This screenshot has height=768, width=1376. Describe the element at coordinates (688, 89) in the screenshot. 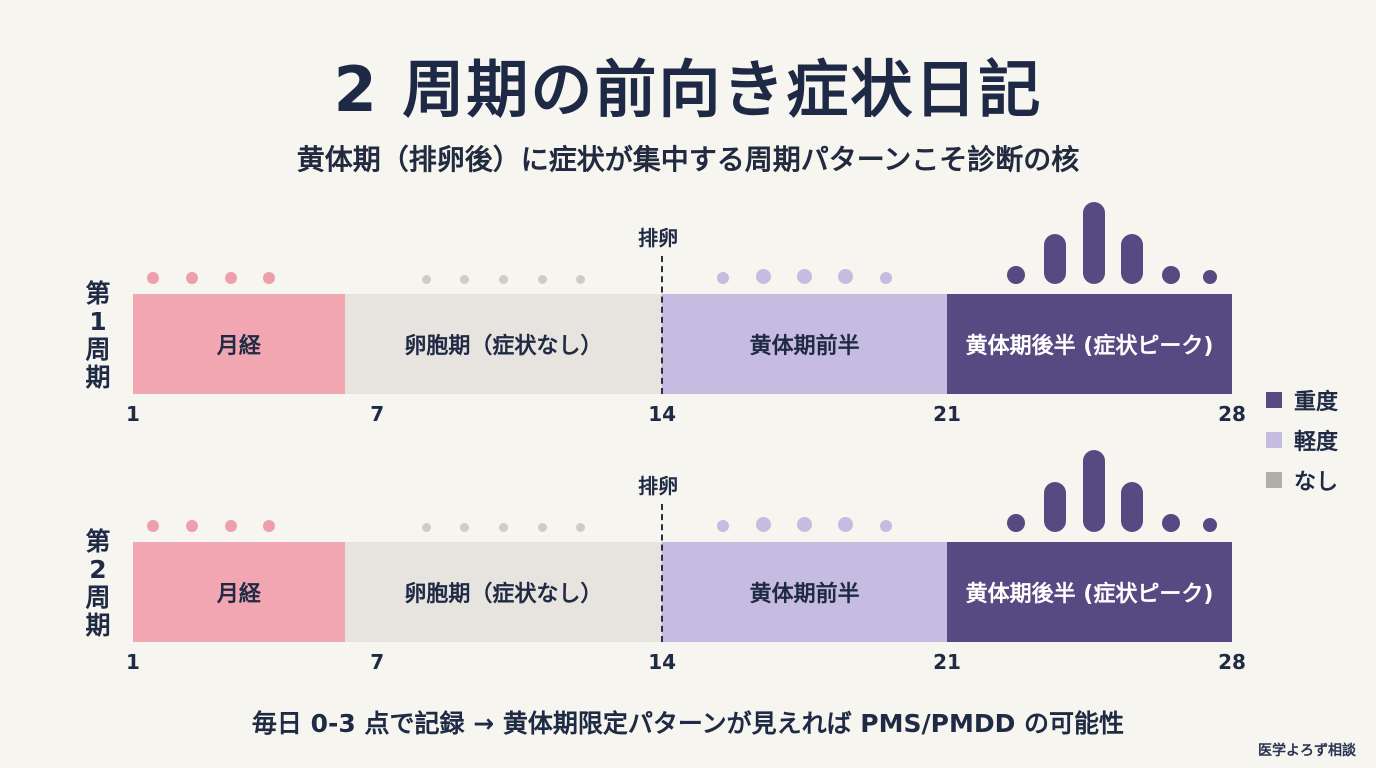

I see `page-title: 2 周期の前向き症状日記` at that location.